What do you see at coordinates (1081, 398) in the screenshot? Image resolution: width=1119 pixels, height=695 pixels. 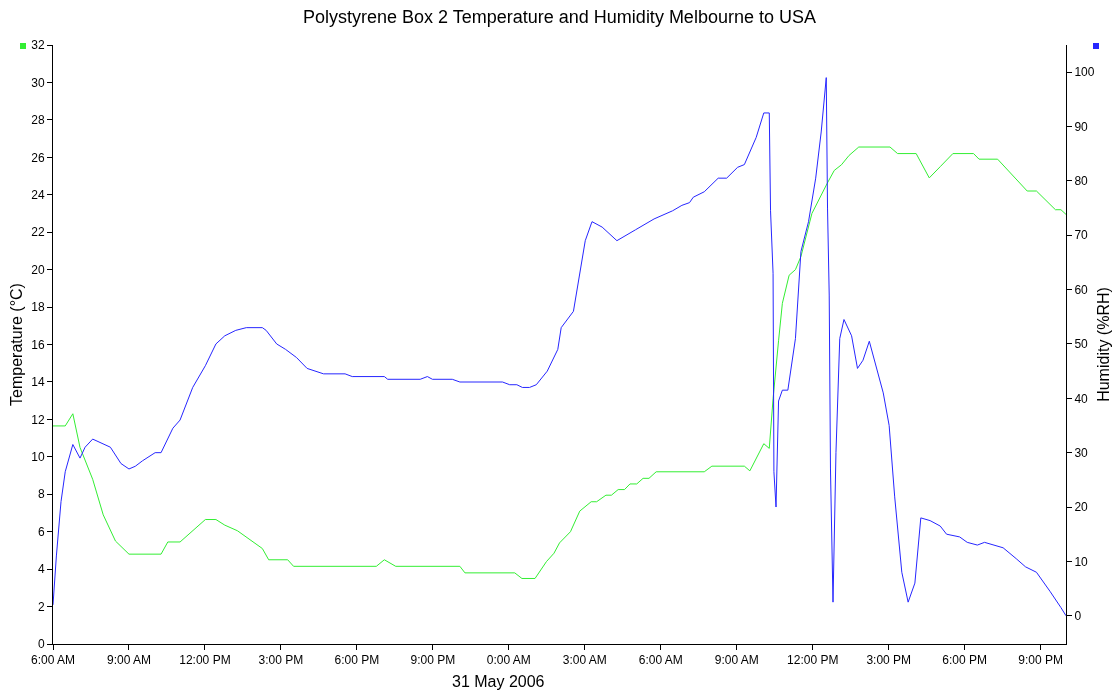 I see `y2-tick-label: 40` at bounding box center [1081, 398].